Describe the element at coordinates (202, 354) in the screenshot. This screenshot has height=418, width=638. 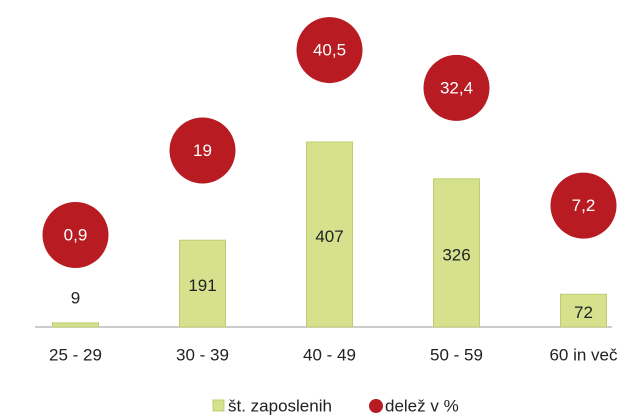
I see `x-tick-label: 30 - 39` at that location.